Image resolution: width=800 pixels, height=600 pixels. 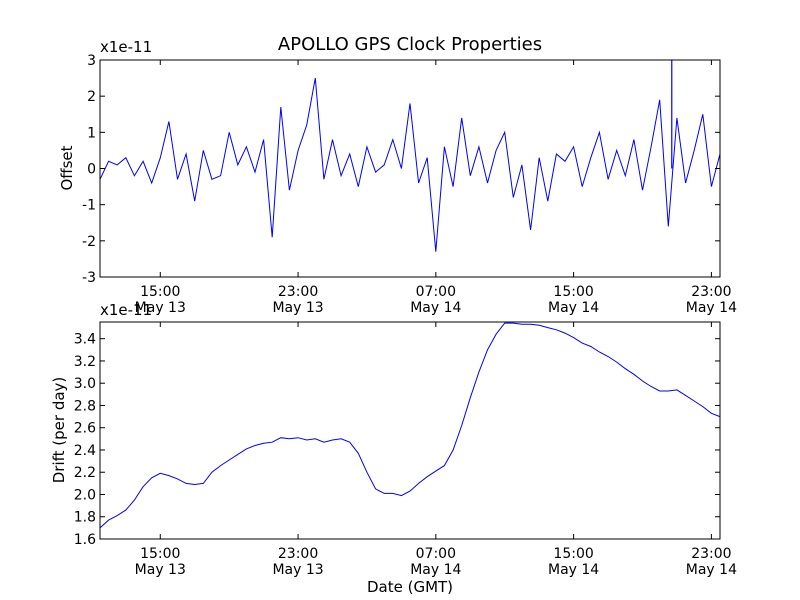 I want to click on offset-y-tick-label: -1, so click(x=89, y=206).